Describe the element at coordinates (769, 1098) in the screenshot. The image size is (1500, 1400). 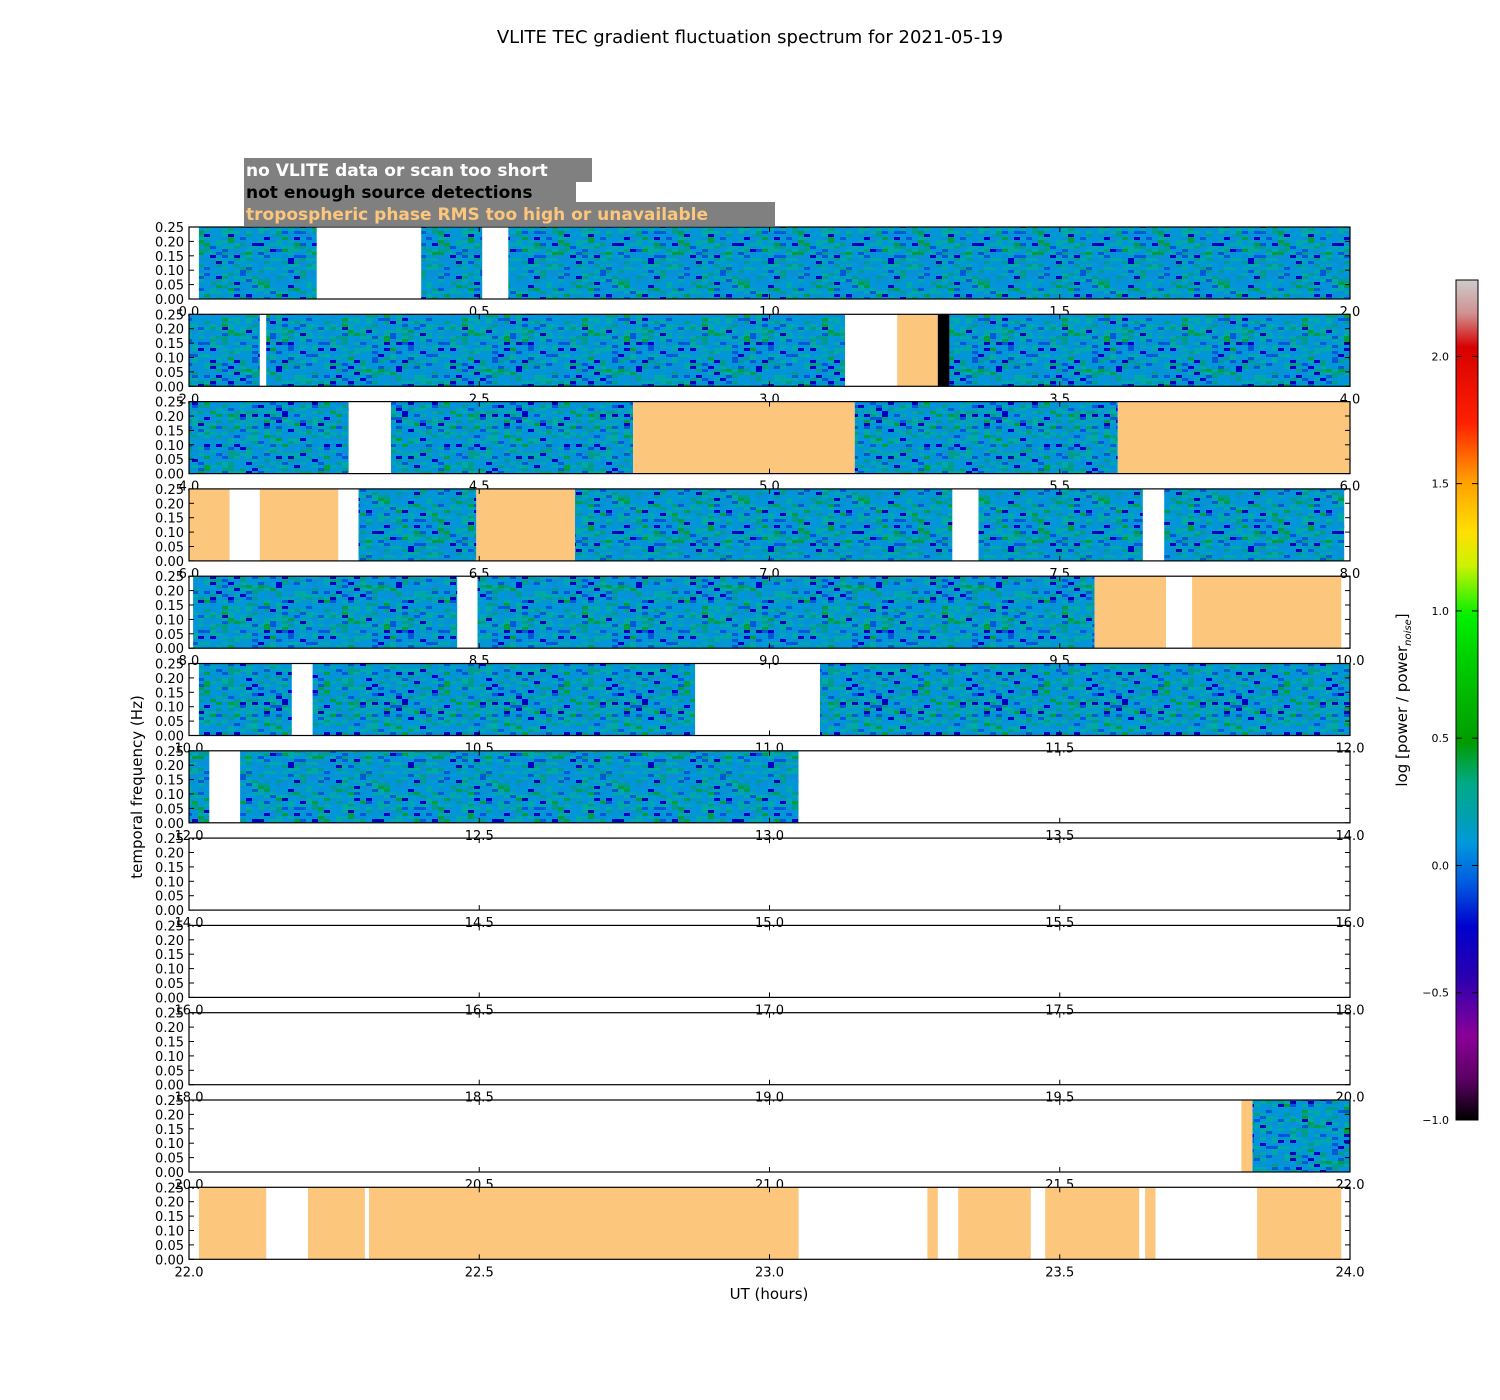
I see `x-tick-label: 19.0` at that location.